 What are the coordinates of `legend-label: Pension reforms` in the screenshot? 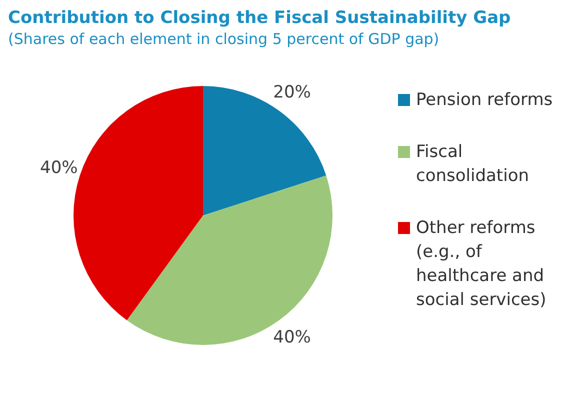 It's located at (484, 100).